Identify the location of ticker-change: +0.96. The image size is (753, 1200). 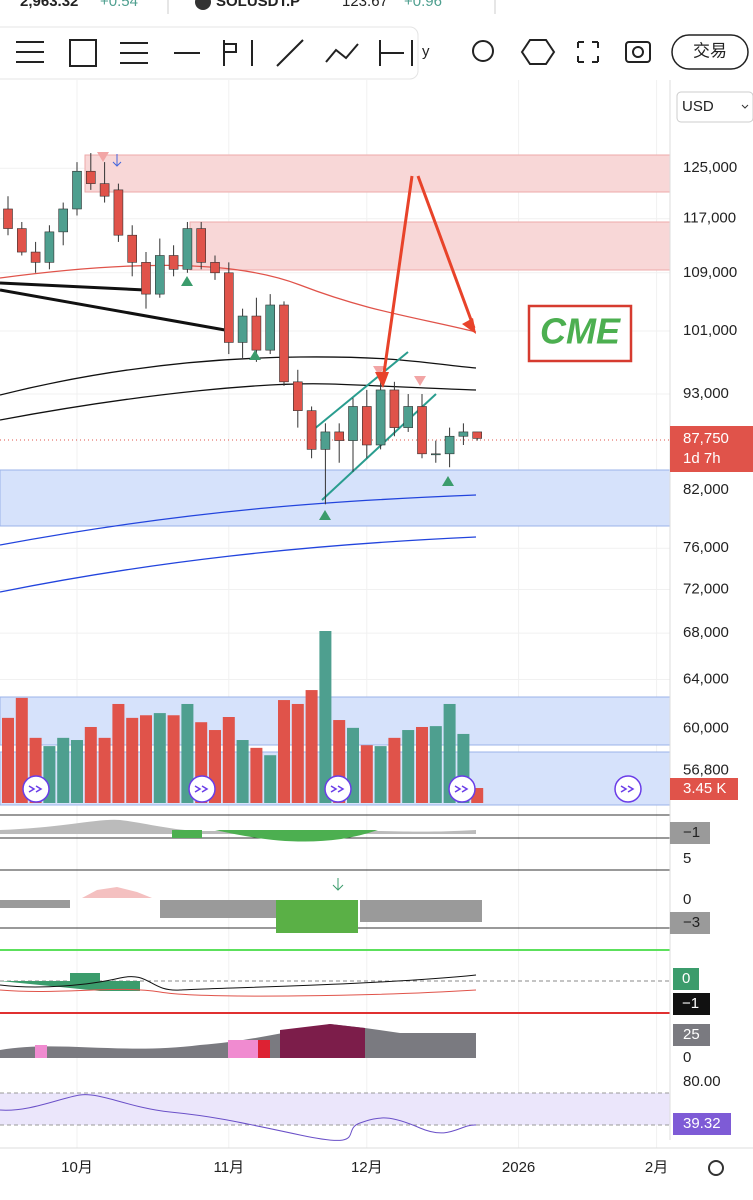
(423, 5).